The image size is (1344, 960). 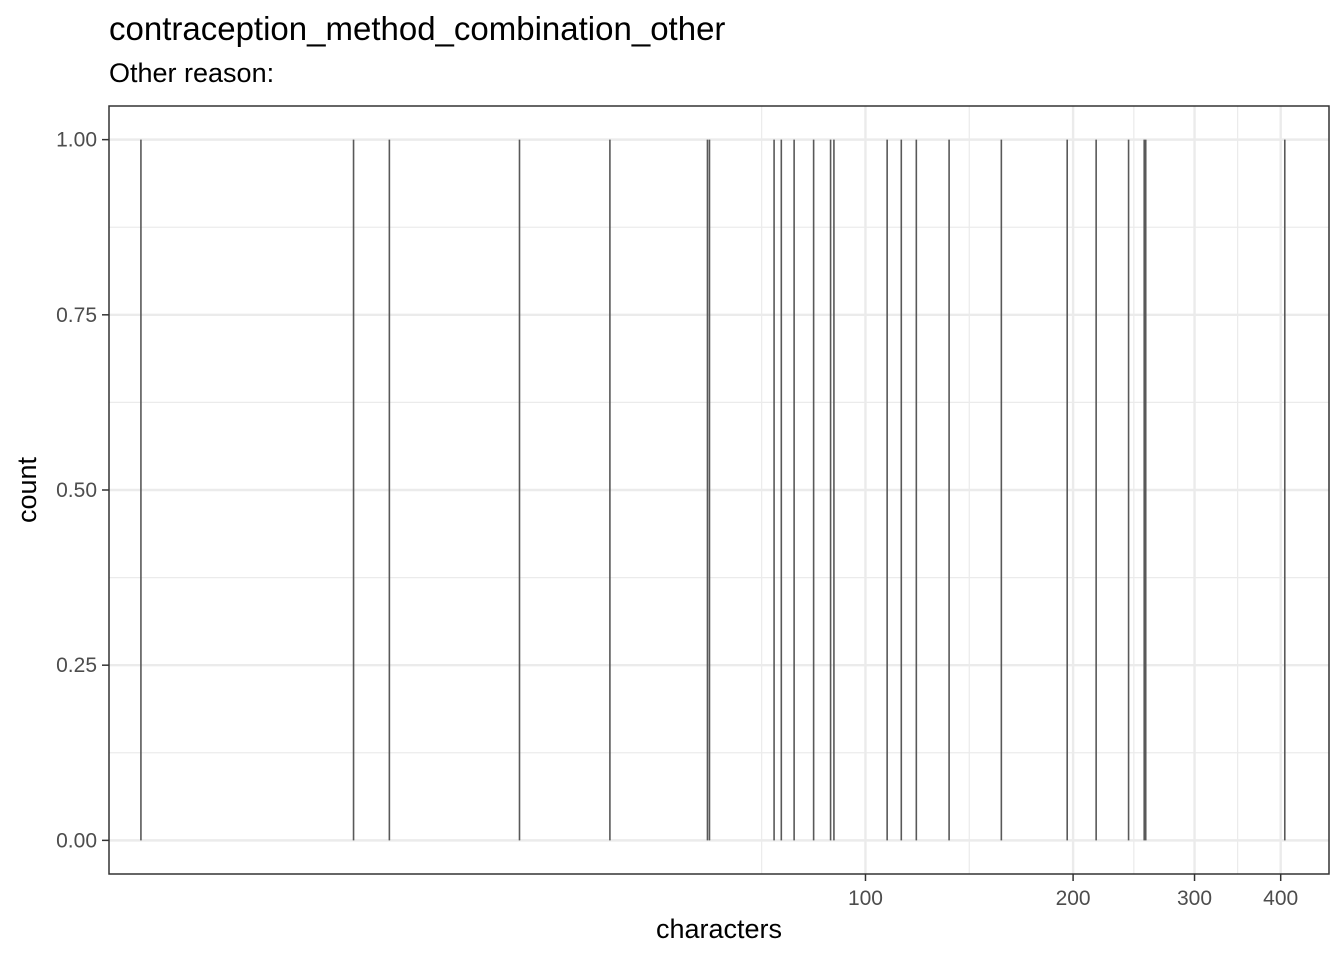 What do you see at coordinates (192, 73) in the screenshot?
I see `chart-subtitle: Other reason:` at bounding box center [192, 73].